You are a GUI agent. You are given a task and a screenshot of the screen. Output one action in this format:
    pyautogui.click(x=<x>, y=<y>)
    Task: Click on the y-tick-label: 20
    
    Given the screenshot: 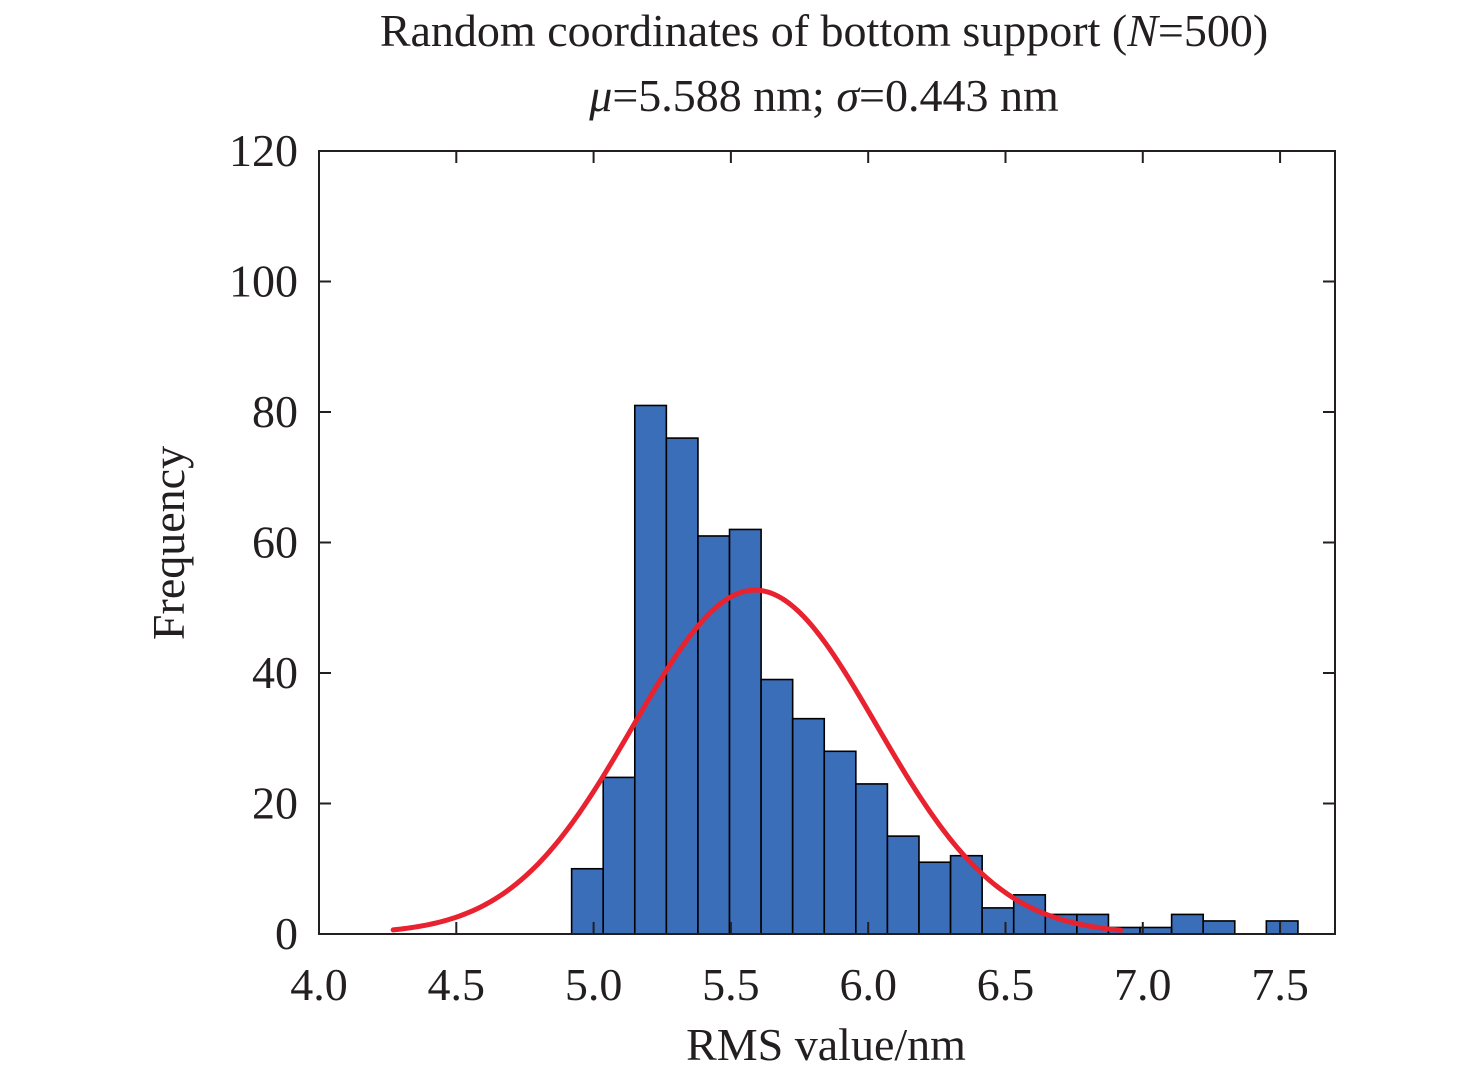 What is the action you would take?
    pyautogui.click(x=275, y=803)
    